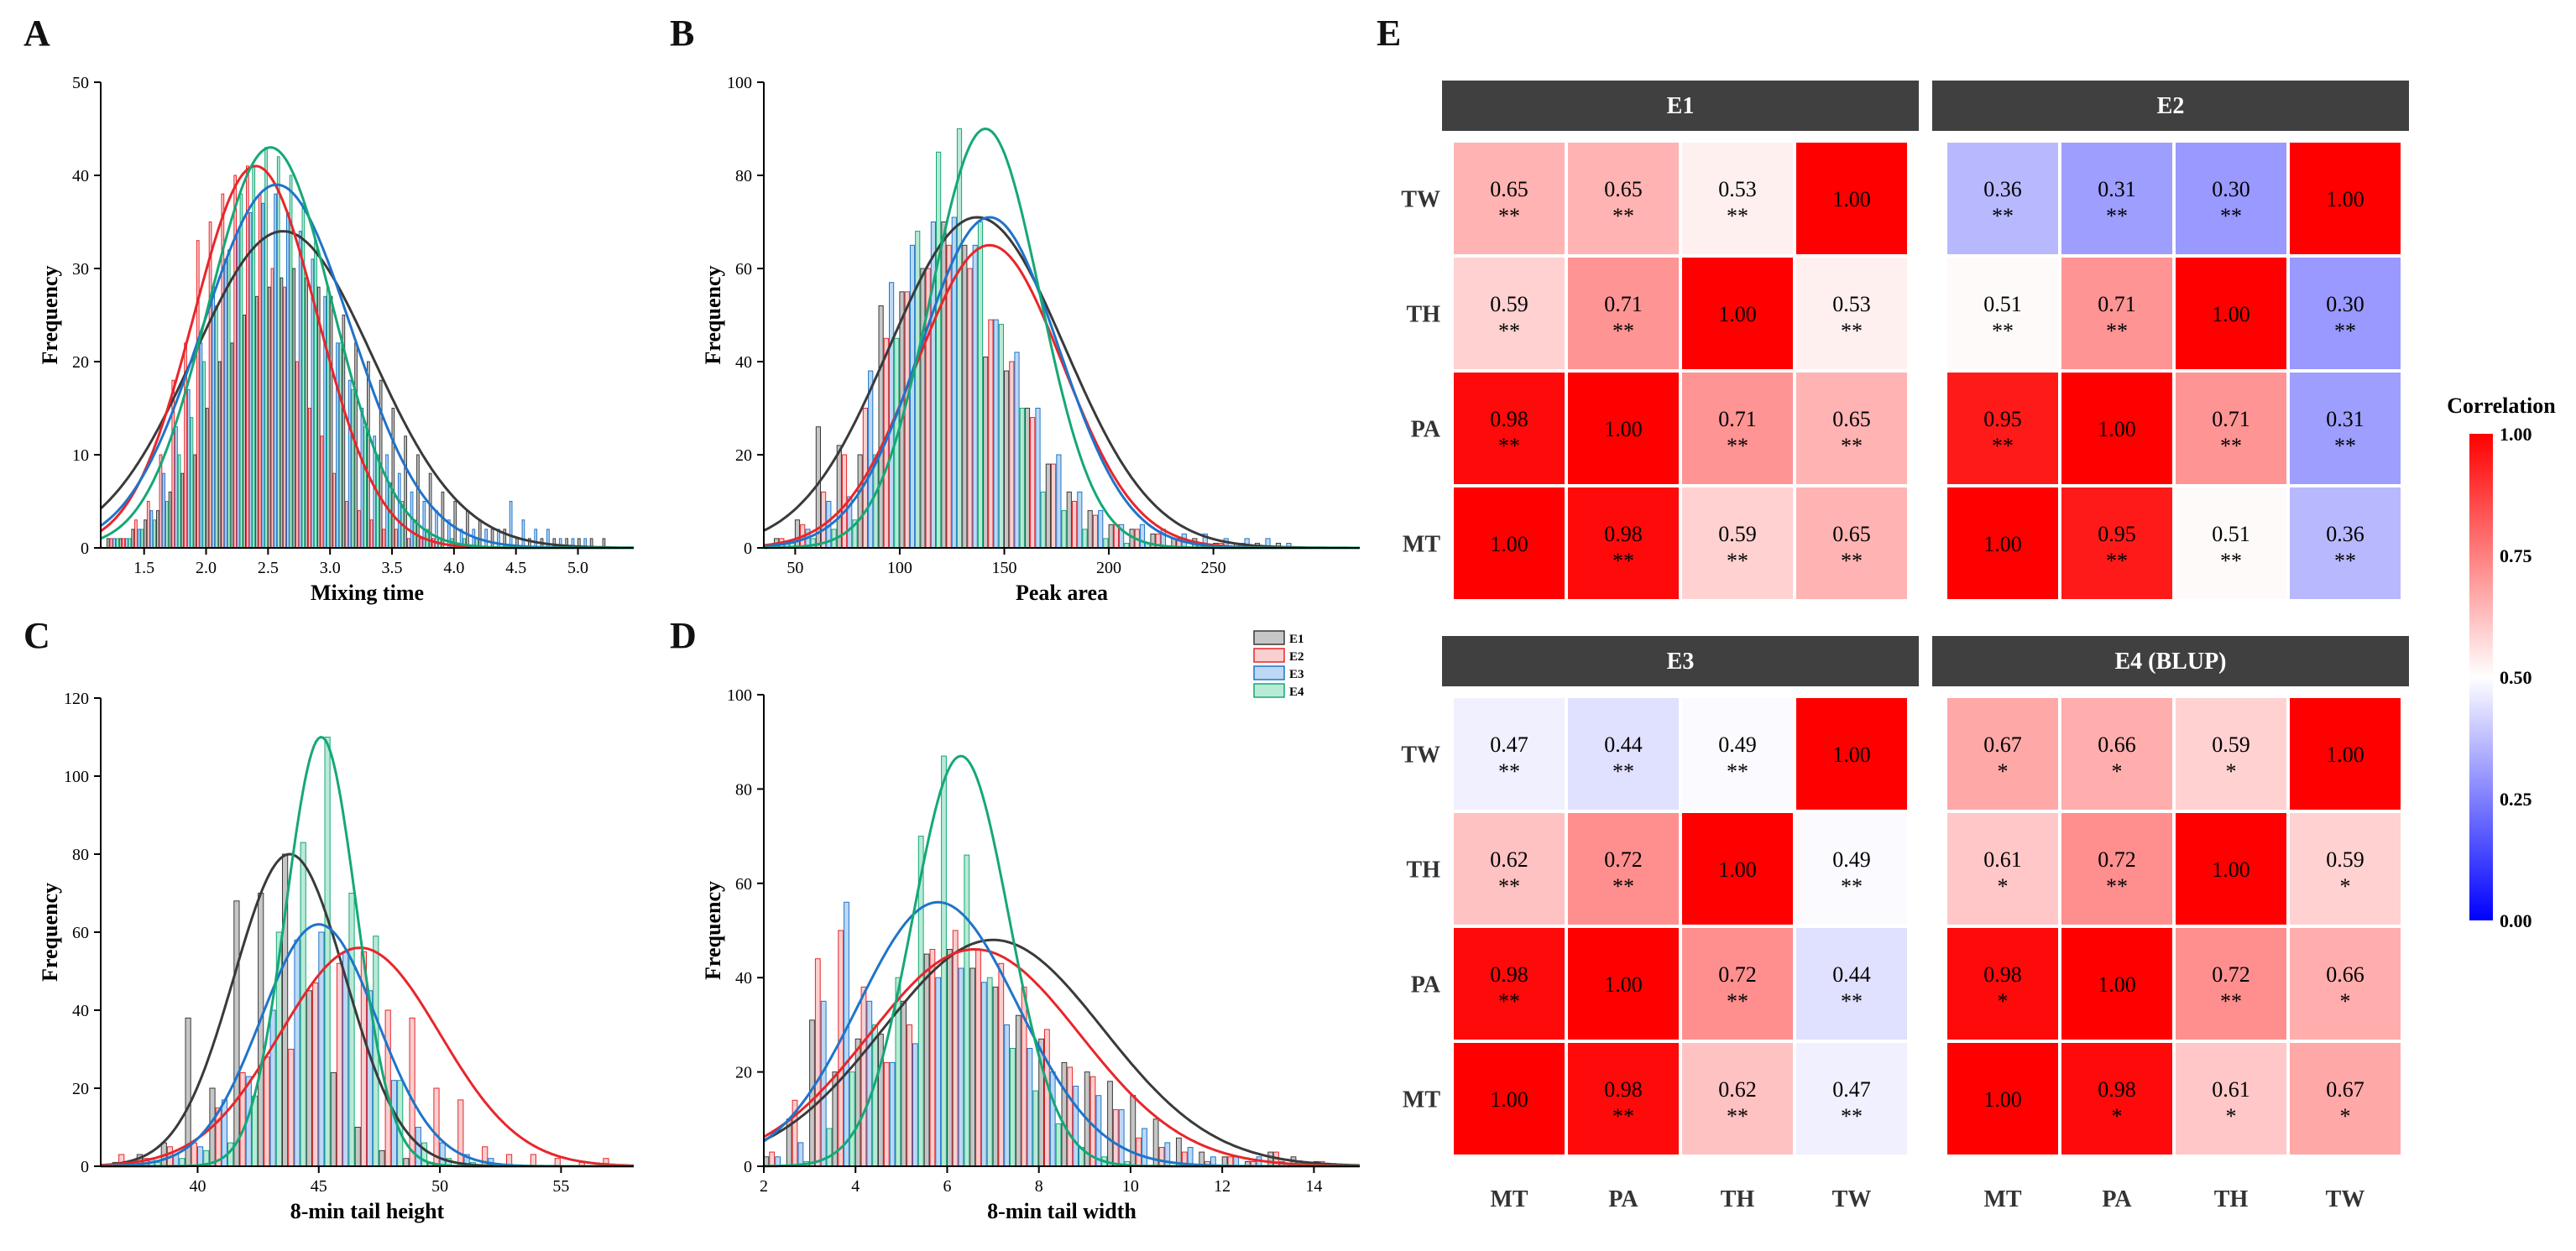 This screenshot has width=2576, height=1251. I want to click on heatmap-value-3-0-1: 0.44, so click(1623, 744).